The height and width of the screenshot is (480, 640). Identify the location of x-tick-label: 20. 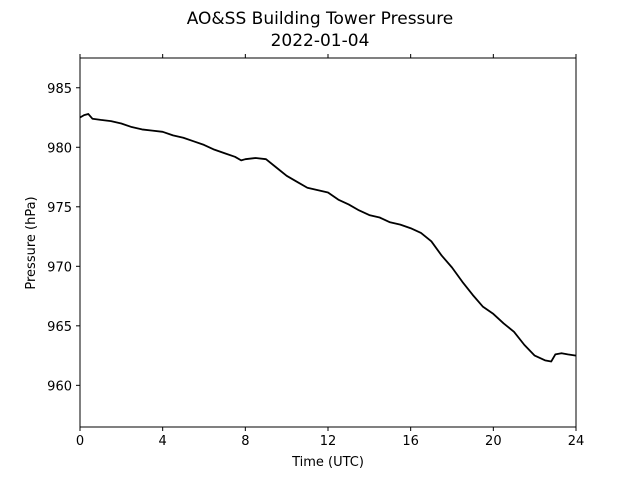
(493, 441).